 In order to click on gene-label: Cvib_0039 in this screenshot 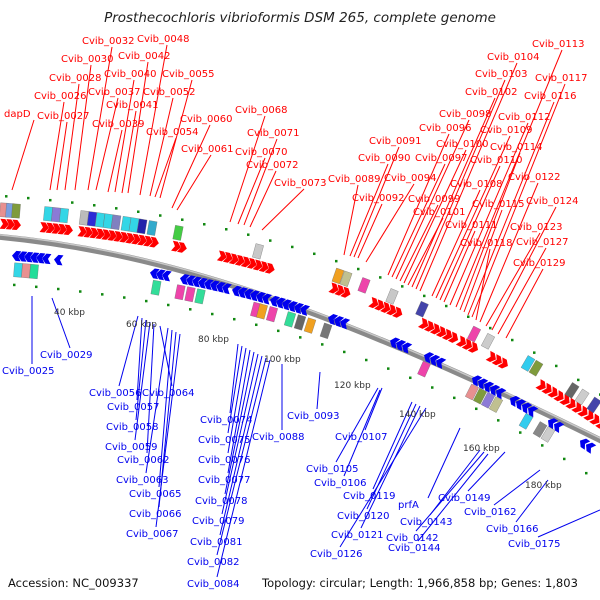, I will do `click(118, 124)`.